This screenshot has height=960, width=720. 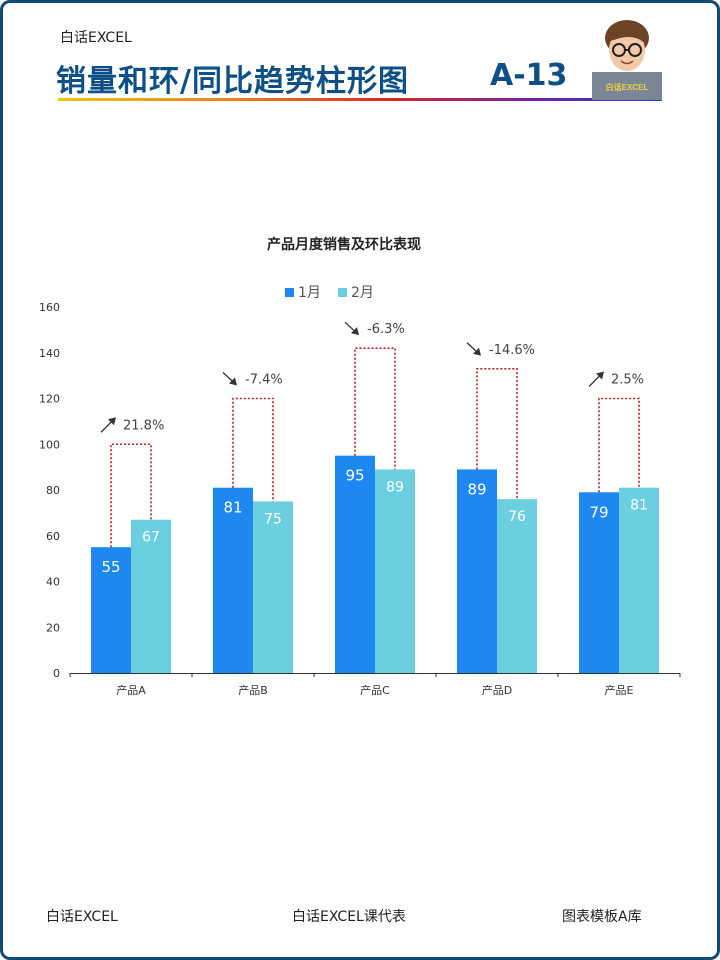 I want to click on x-tick-label: 产品D, so click(x=497, y=690).